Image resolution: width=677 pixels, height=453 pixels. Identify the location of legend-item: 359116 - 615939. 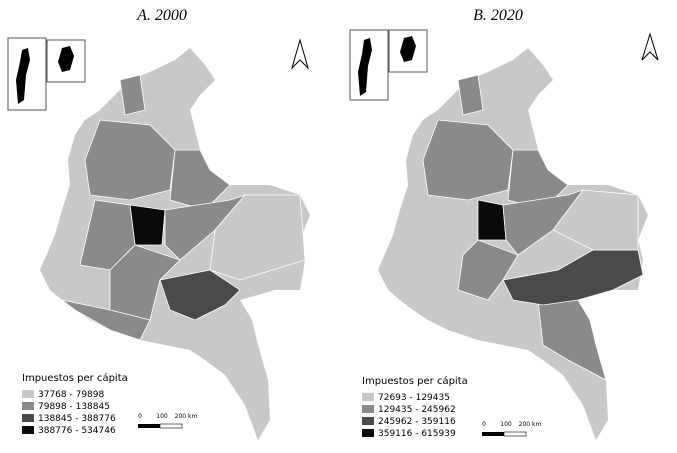
(417, 434).